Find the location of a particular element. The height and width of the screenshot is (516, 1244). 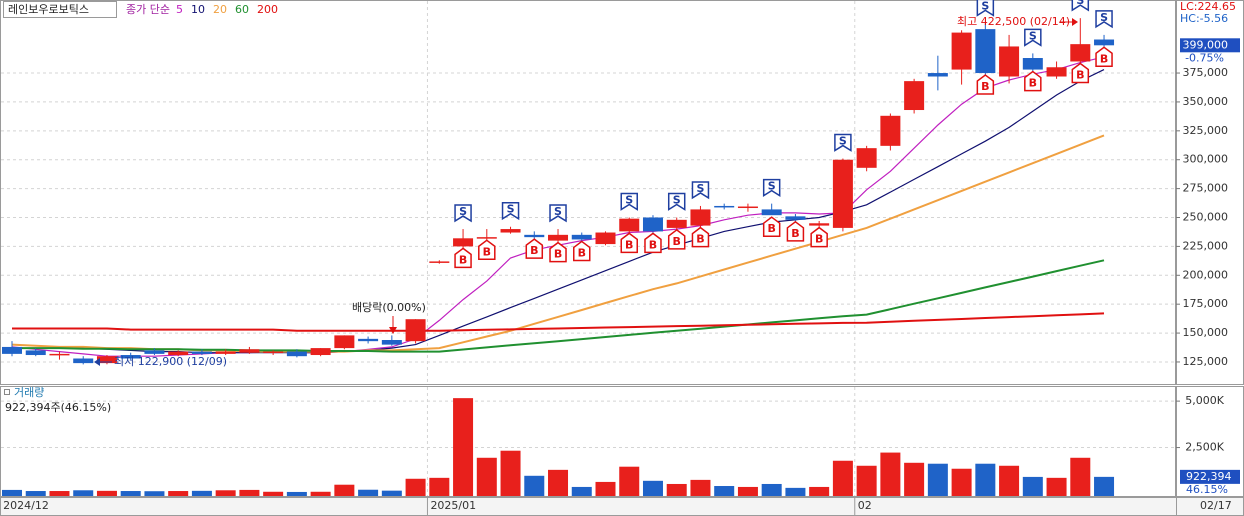

x-tick-label: 2025/01 is located at coordinates (453, 505).